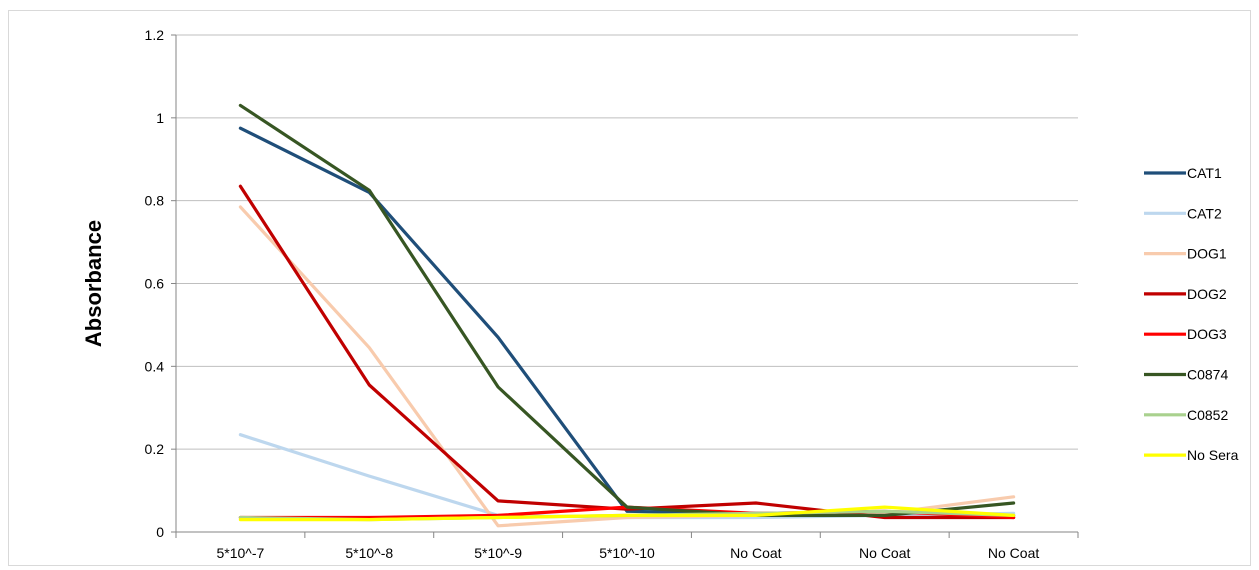  I want to click on legend-label-dog2: DOG2, so click(1207, 294).